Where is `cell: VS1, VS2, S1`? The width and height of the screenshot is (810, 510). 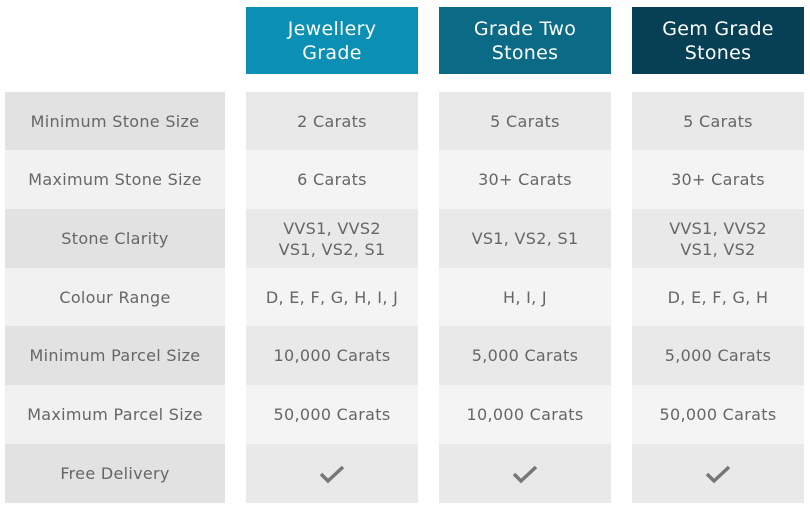
cell: VS1, VS2, S1 is located at coordinates (525, 238).